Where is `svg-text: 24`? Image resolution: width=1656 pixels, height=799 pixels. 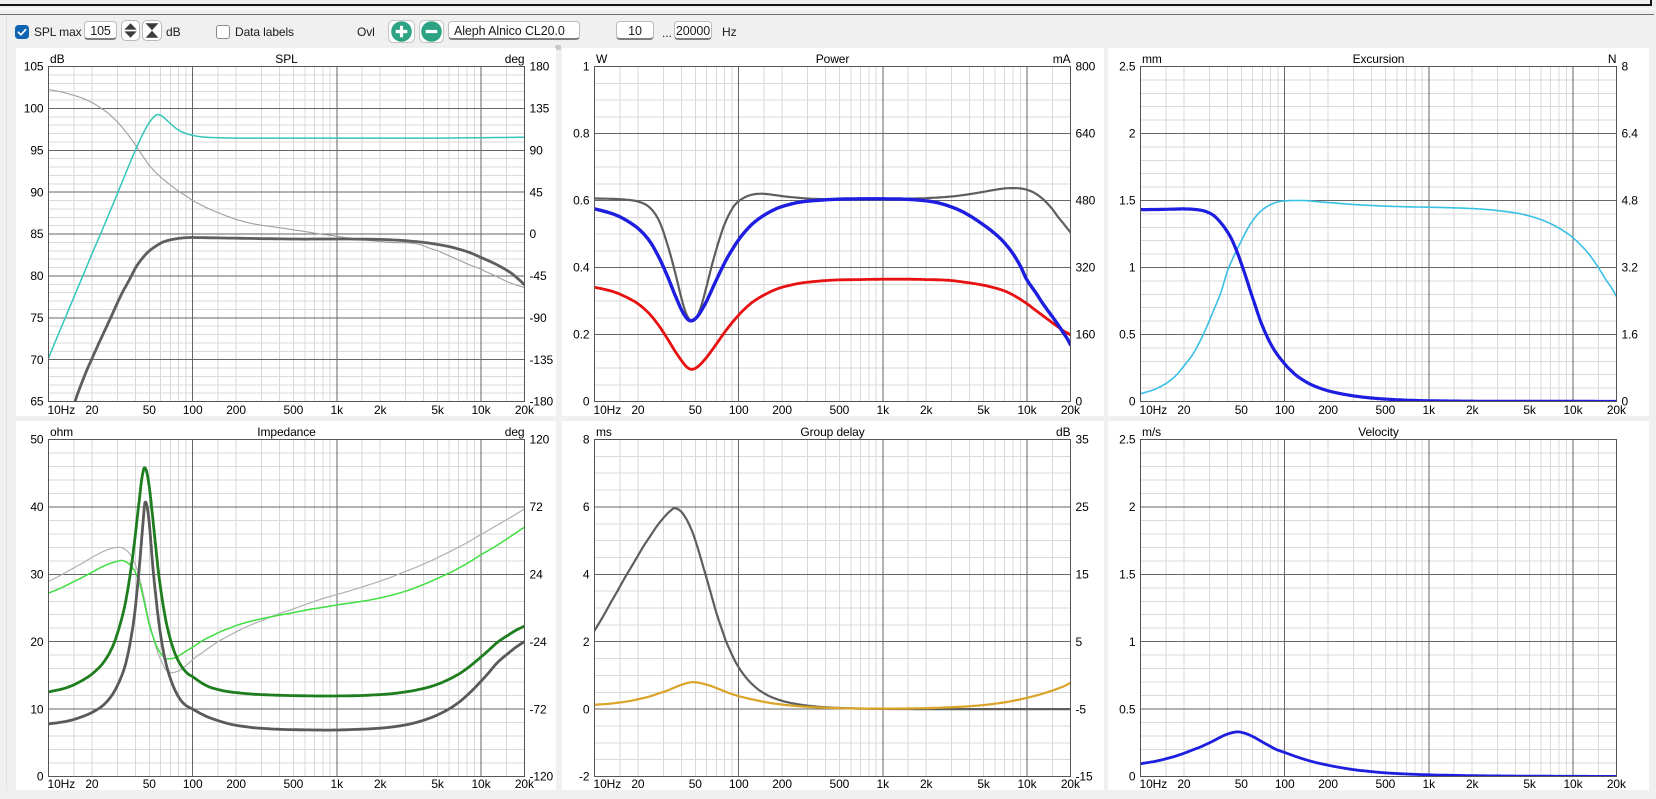
svg-text: 24 is located at coordinates (537, 575).